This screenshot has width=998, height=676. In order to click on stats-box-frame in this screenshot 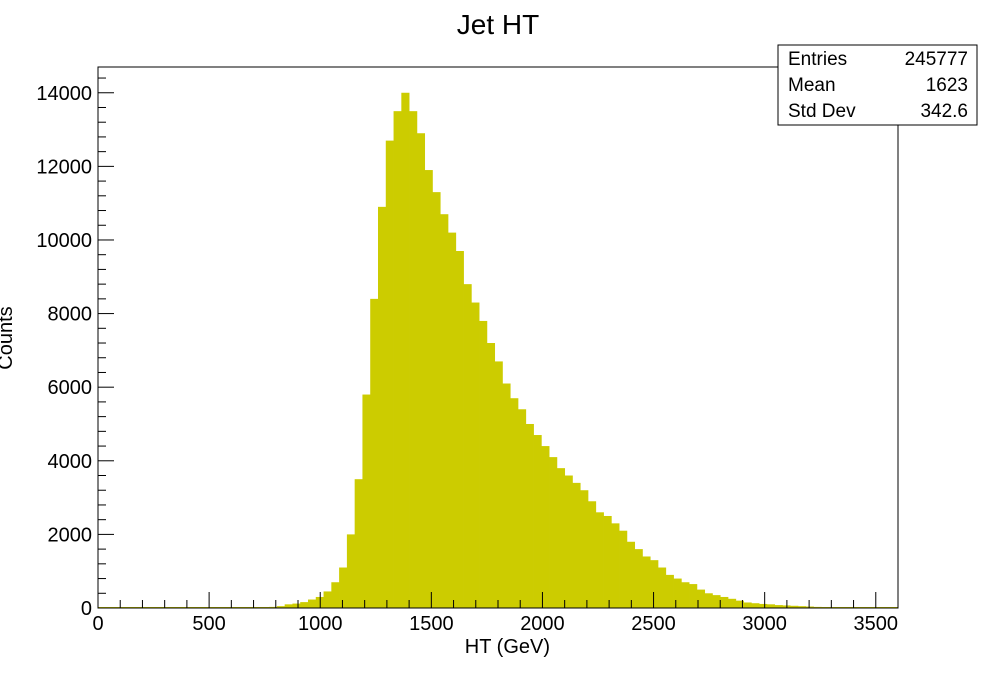, I will do `click(877, 85)`.